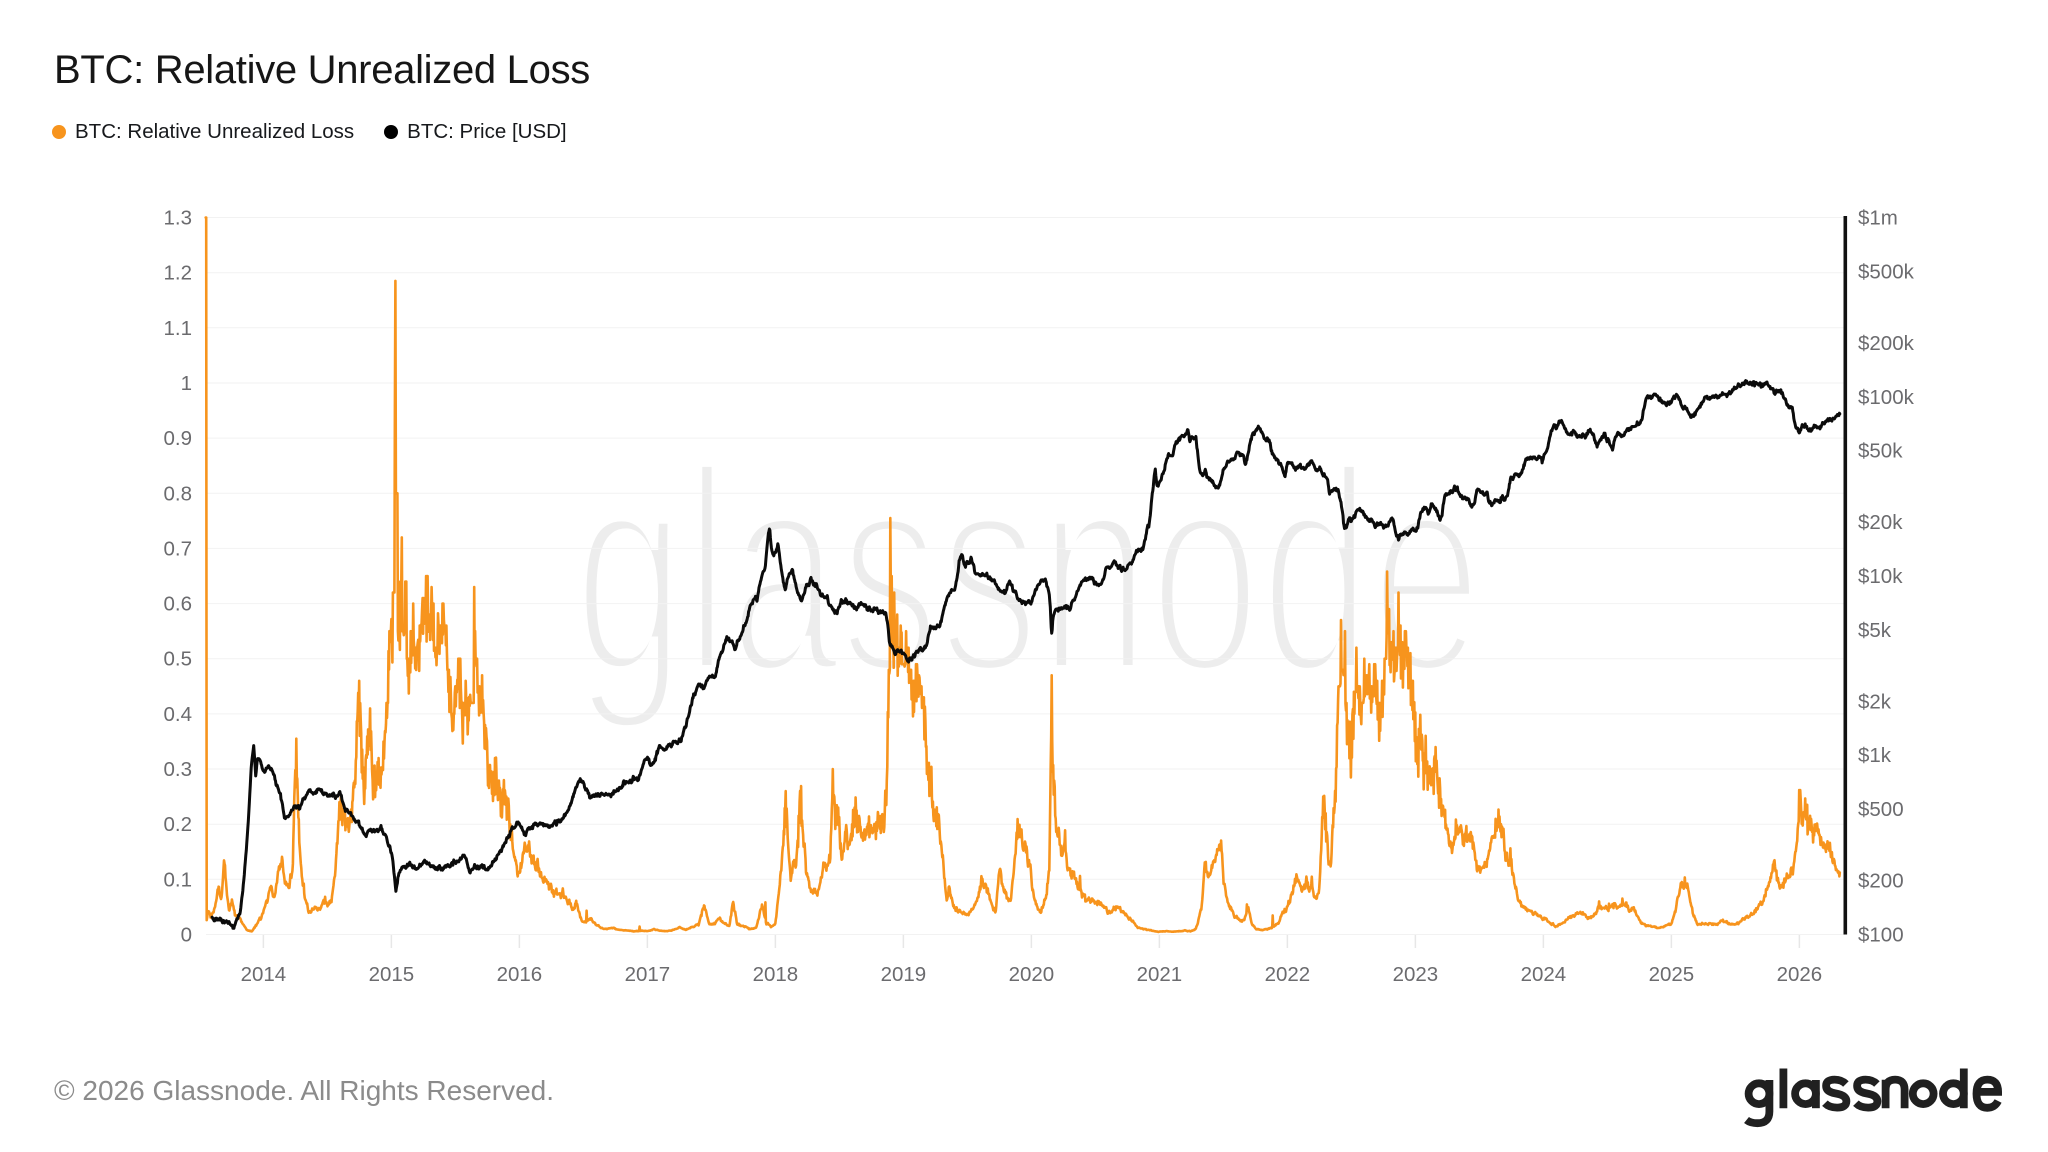 The width and height of the screenshot is (2048, 1152). Describe the element at coordinates (178, 548) in the screenshot. I see `svg-text: 0.7` at that location.